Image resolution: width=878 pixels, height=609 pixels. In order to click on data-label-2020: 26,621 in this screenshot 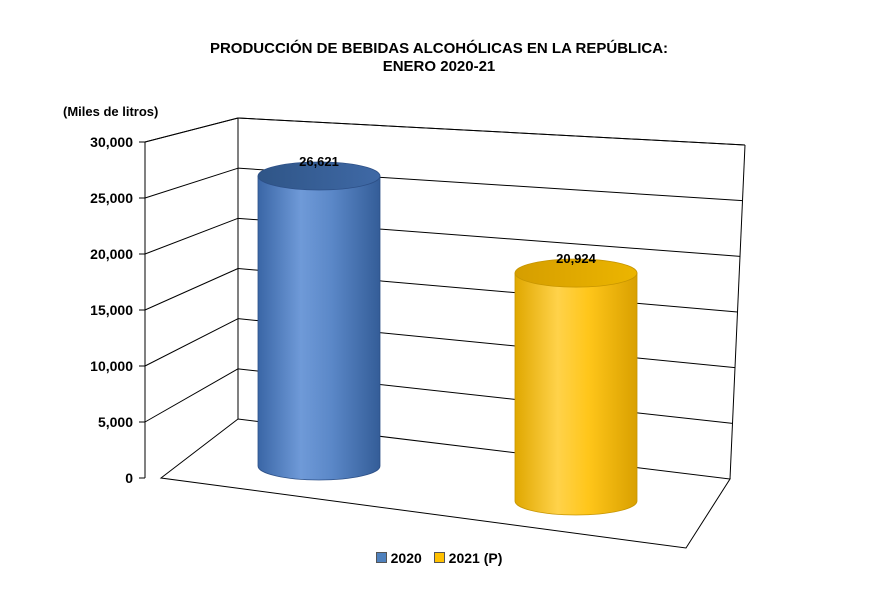, I will do `click(319, 161)`.